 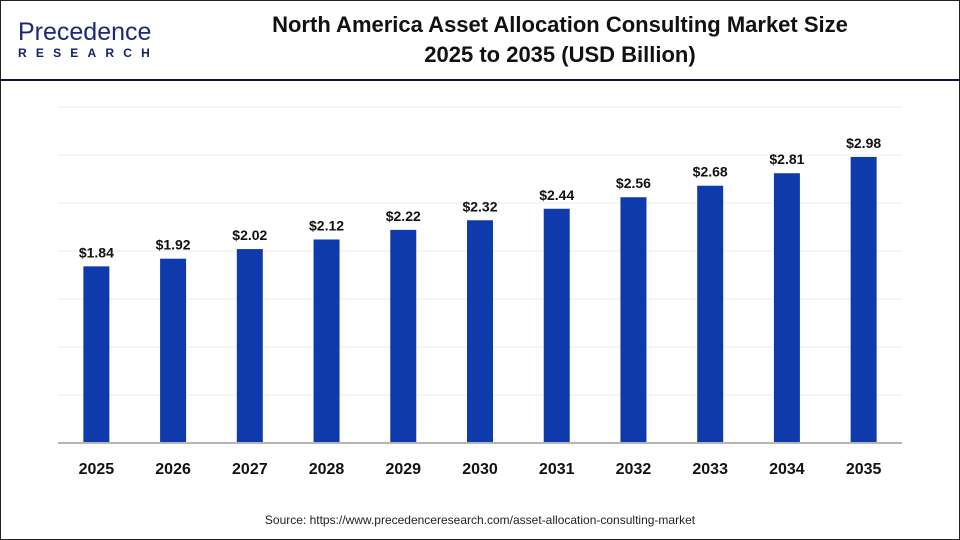 I want to click on x-tick-label-2035: 2035, so click(x=864, y=469).